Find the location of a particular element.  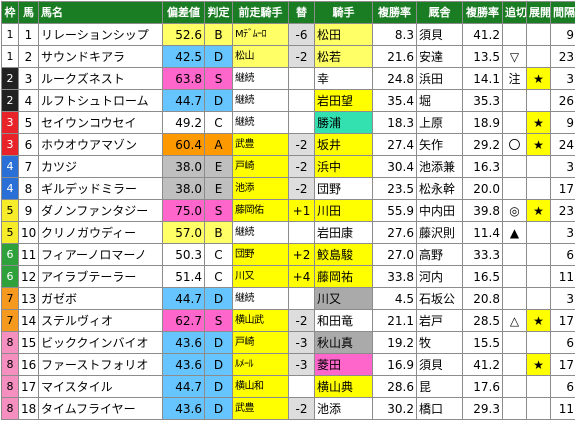

table-row: 5 10 クリノガウディー 57.0 B 継続 岩田康 27.6 藤沢則 11.4 ▲ 3 is located at coordinates (288, 232).